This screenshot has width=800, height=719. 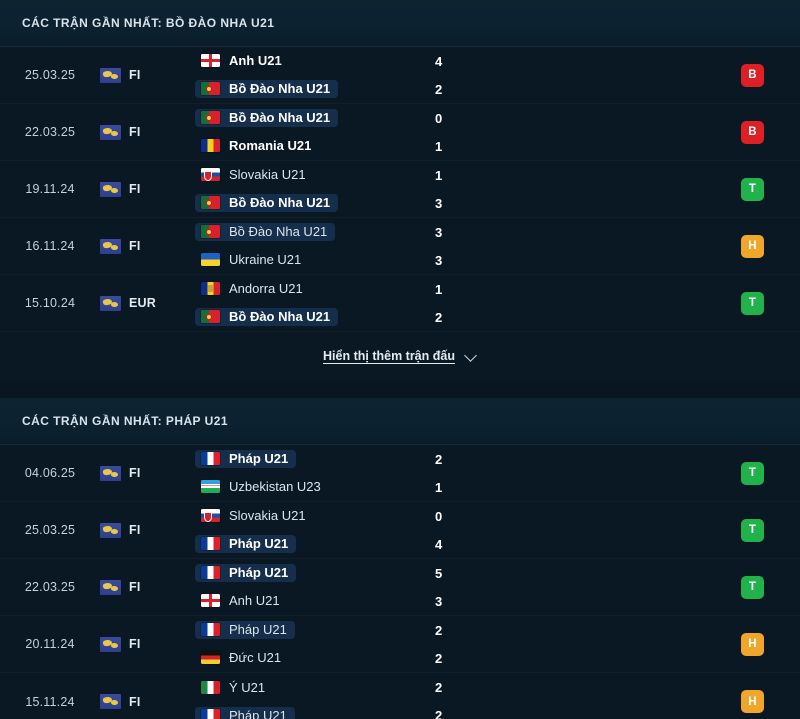 What do you see at coordinates (315, 260) in the screenshot?
I see `away-team-line: Ukraine U21` at bounding box center [315, 260].